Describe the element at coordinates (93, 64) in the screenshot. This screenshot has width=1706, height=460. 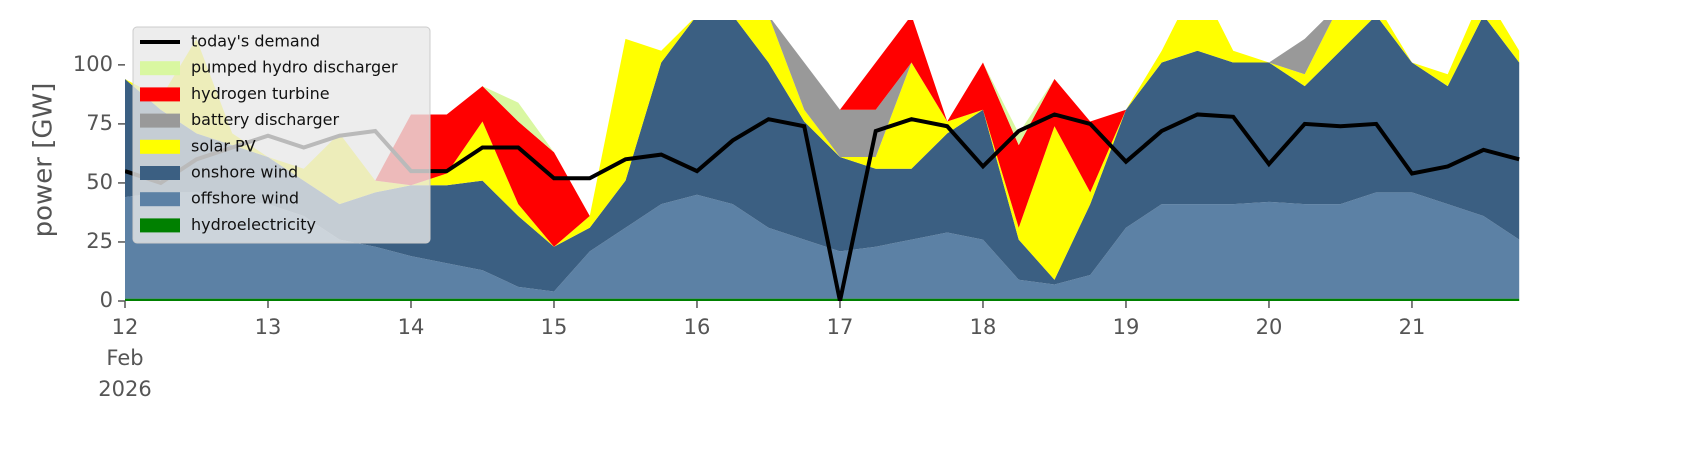
I see `y-tick-label: 100` at that location.